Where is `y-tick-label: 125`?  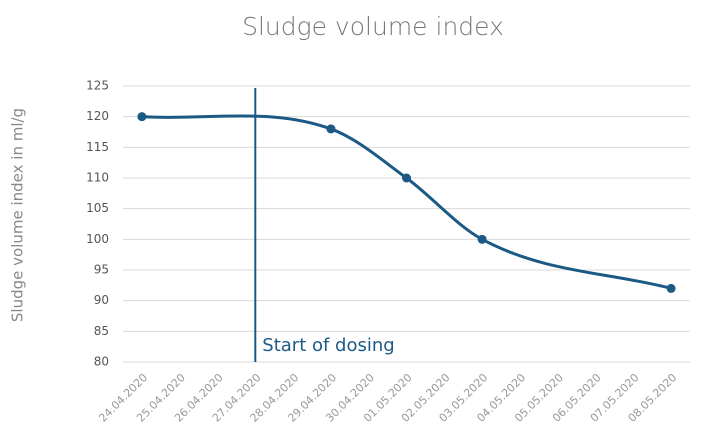 y-tick-label: 125 is located at coordinates (97, 86).